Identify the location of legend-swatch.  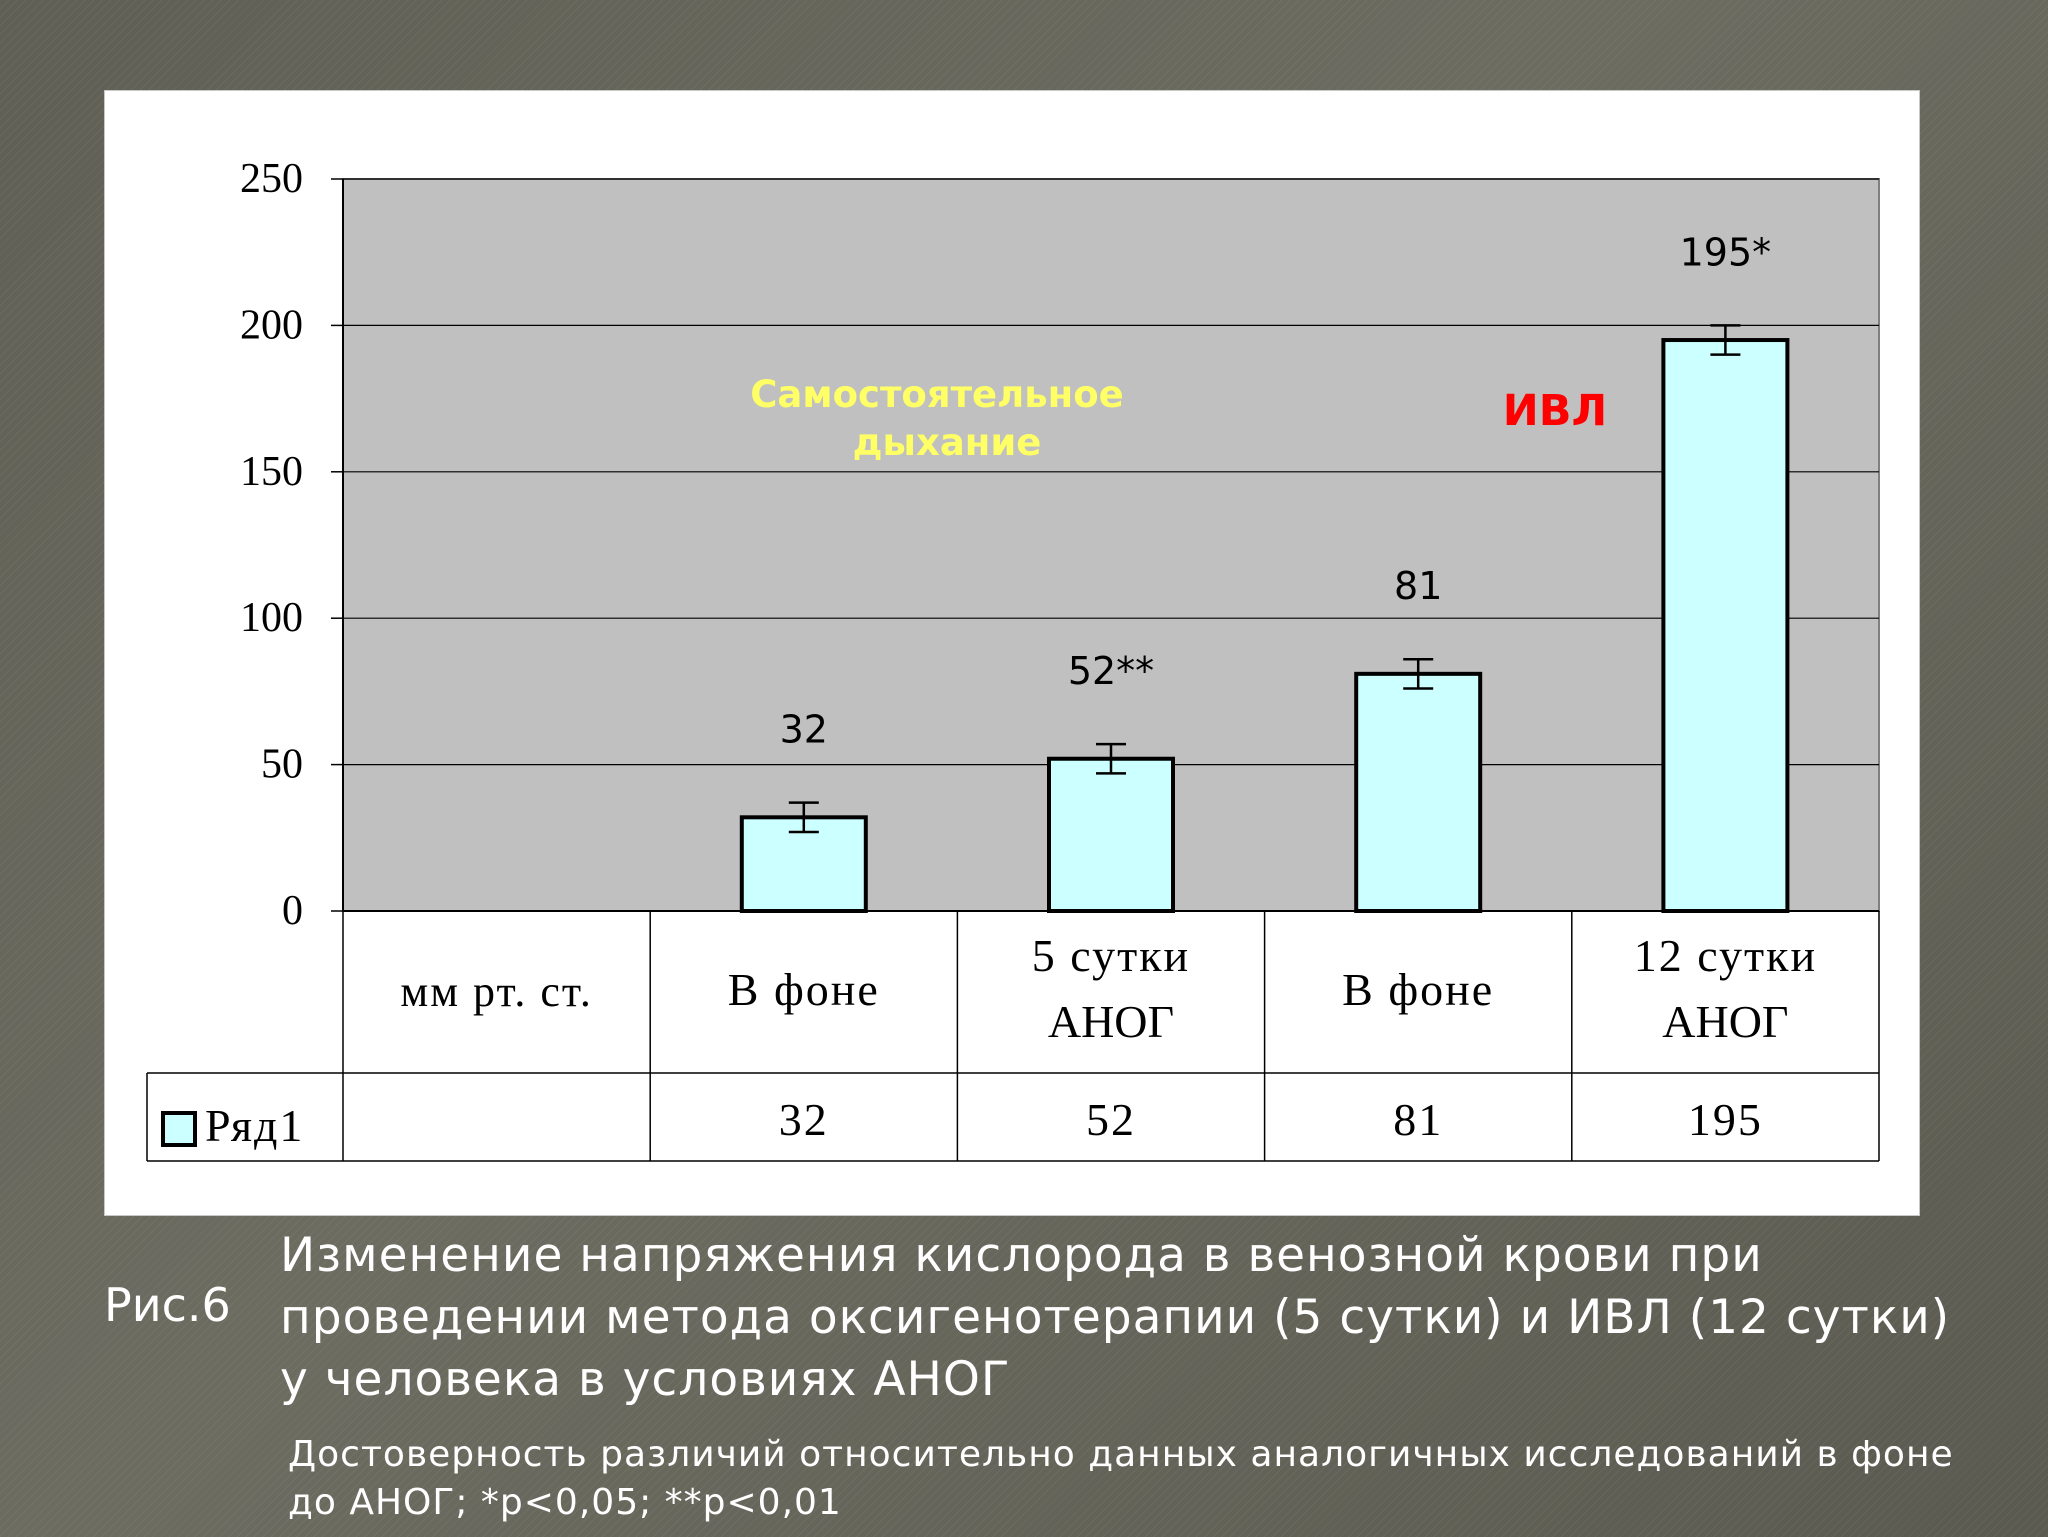
(179, 1129).